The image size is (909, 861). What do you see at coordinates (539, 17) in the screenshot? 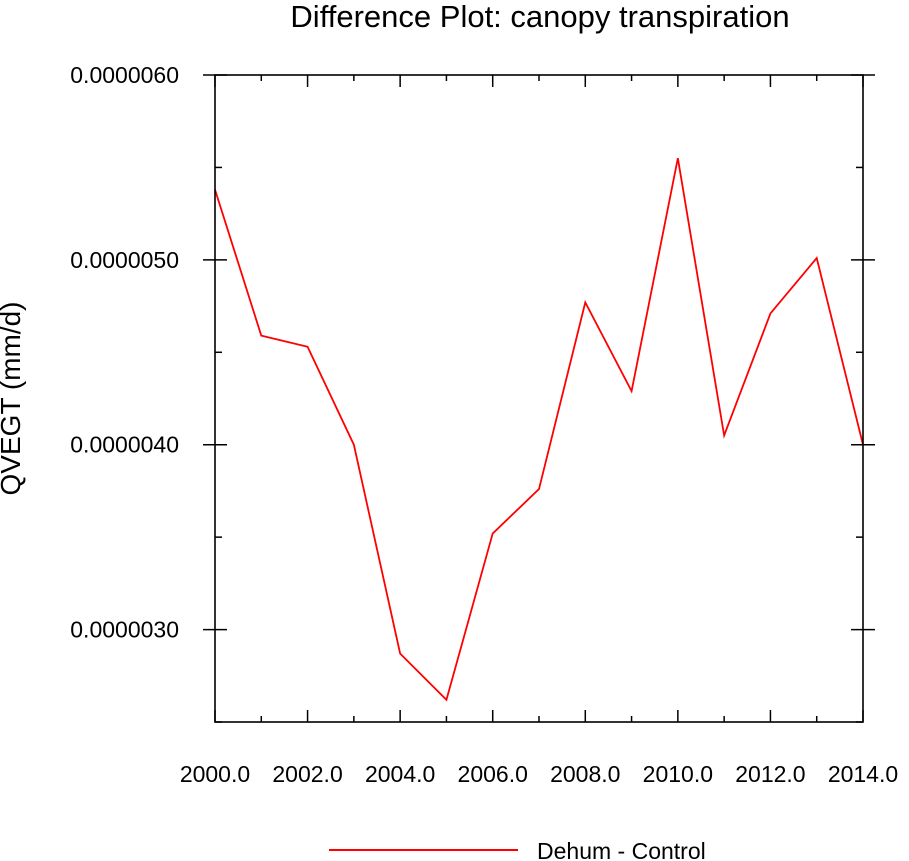
I see `chart-title: Difference Plot: canopy transpiration` at bounding box center [539, 17].